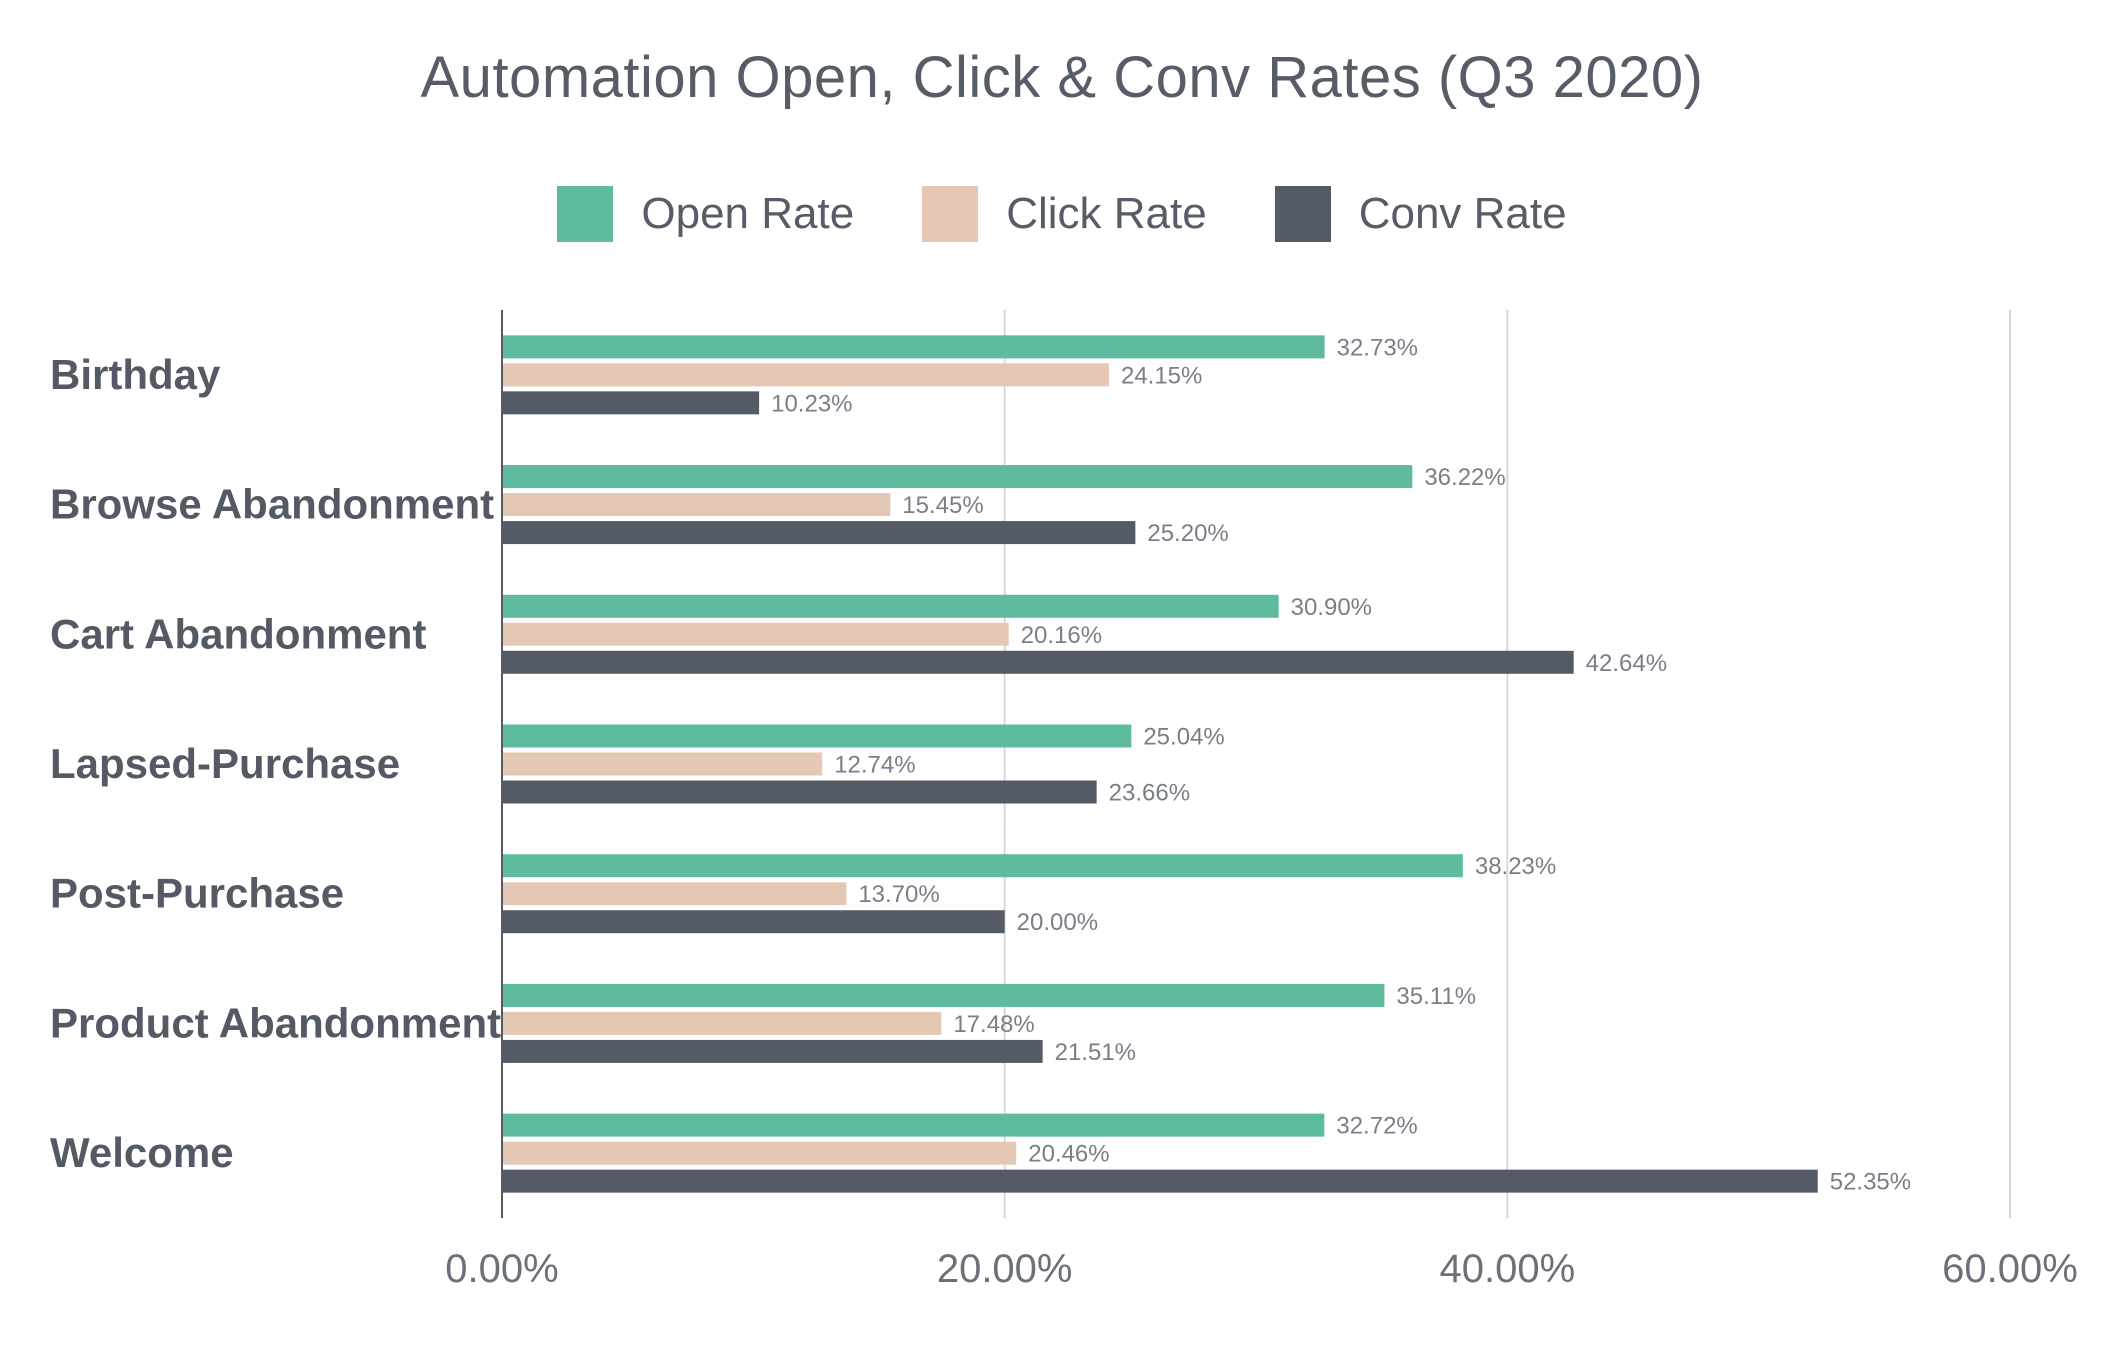  I want to click on legend: Open Rate Click Rate Conv Rate, so click(1062, 214).